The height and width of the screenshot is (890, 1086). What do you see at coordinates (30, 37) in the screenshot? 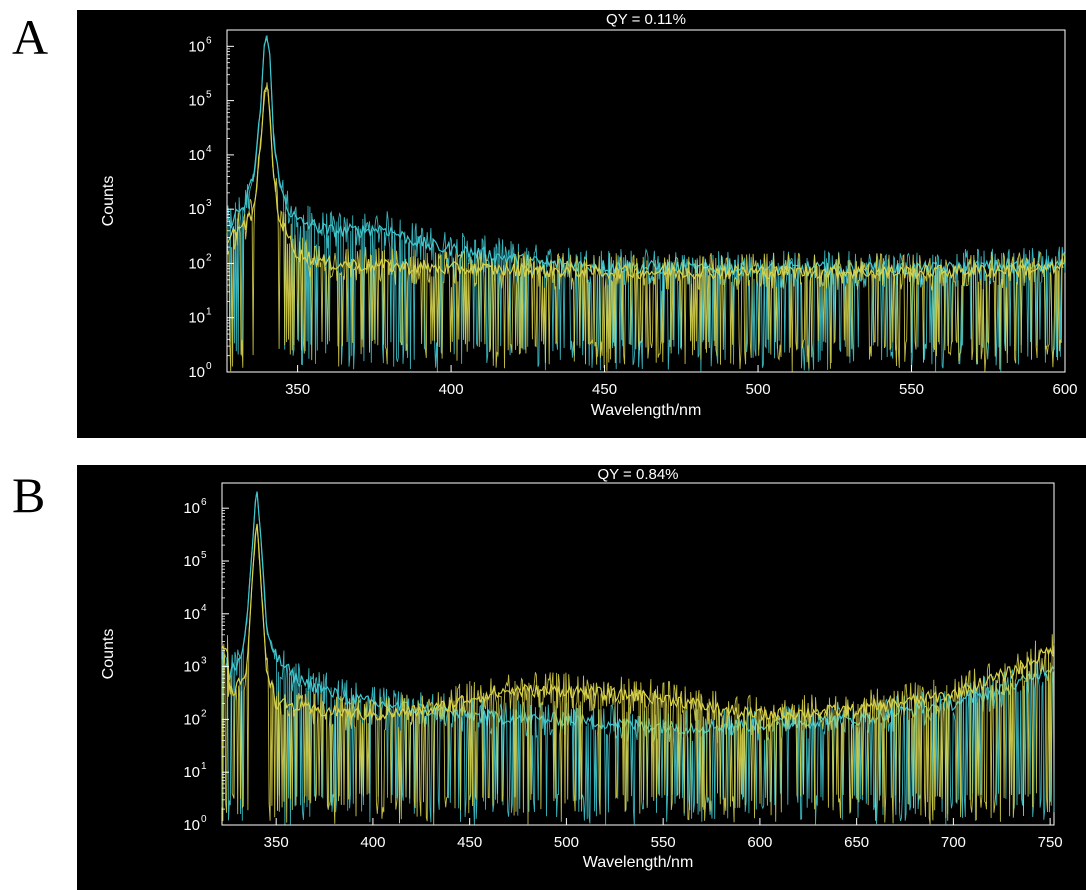
I see `panel-label-a: A` at bounding box center [30, 37].